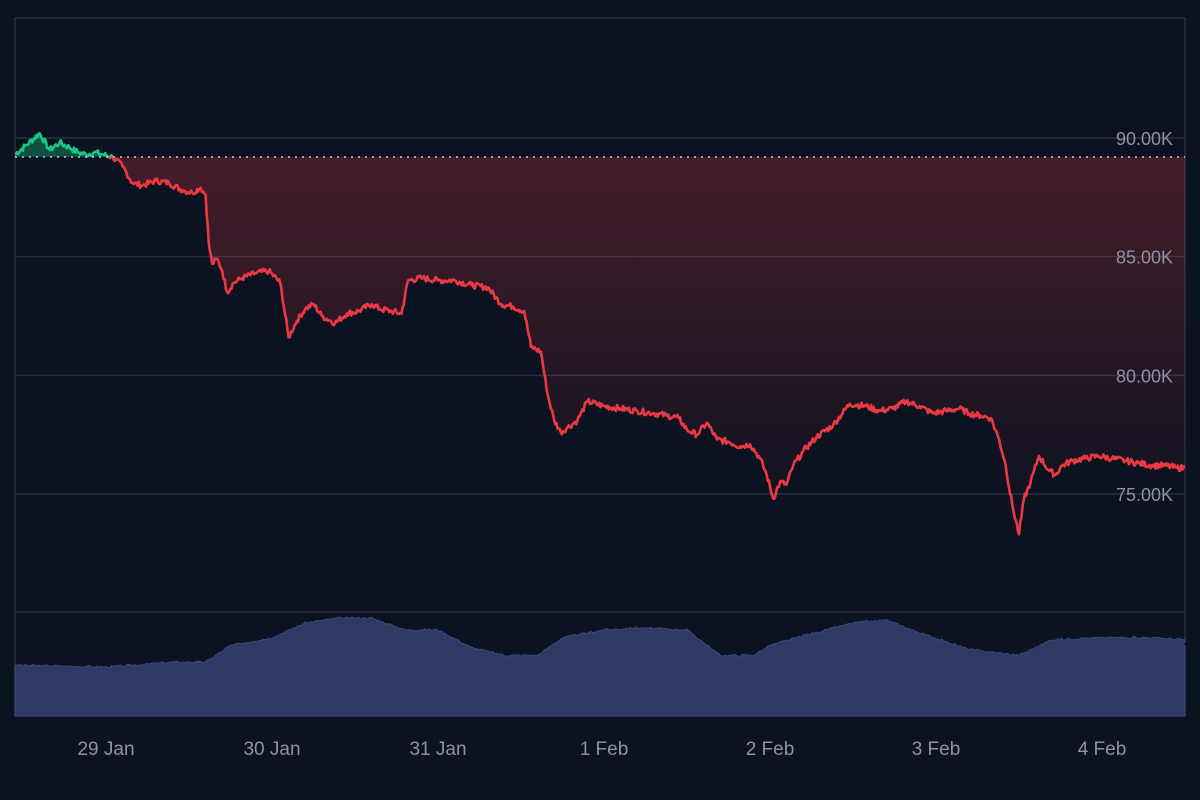 The height and width of the screenshot is (800, 1200). Describe the element at coordinates (105, 749) in the screenshot. I see `x-tick-label: 29 Jan` at that location.